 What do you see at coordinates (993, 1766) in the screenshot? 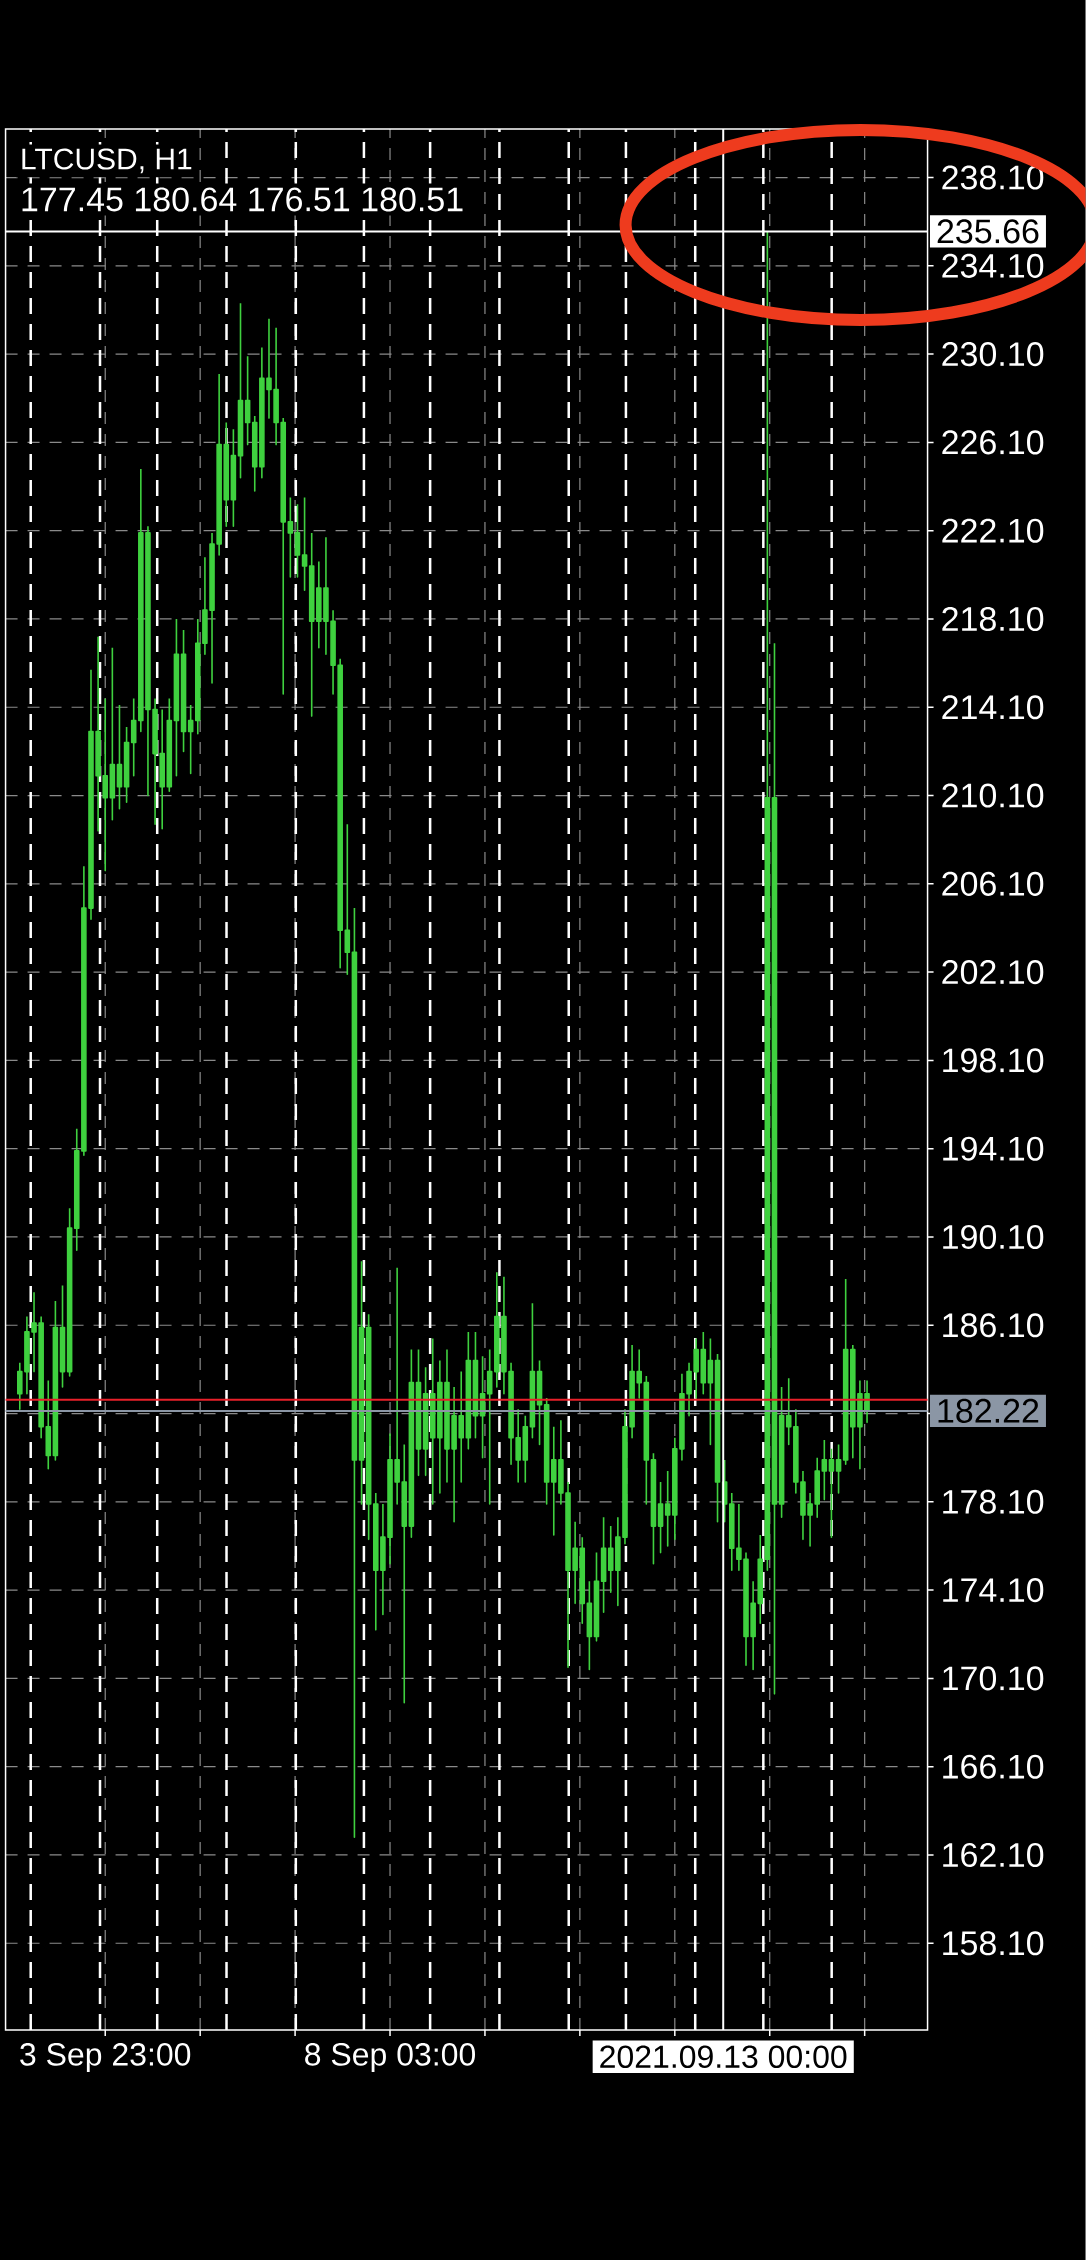
I see `y-tick-label: 166.10` at bounding box center [993, 1766].